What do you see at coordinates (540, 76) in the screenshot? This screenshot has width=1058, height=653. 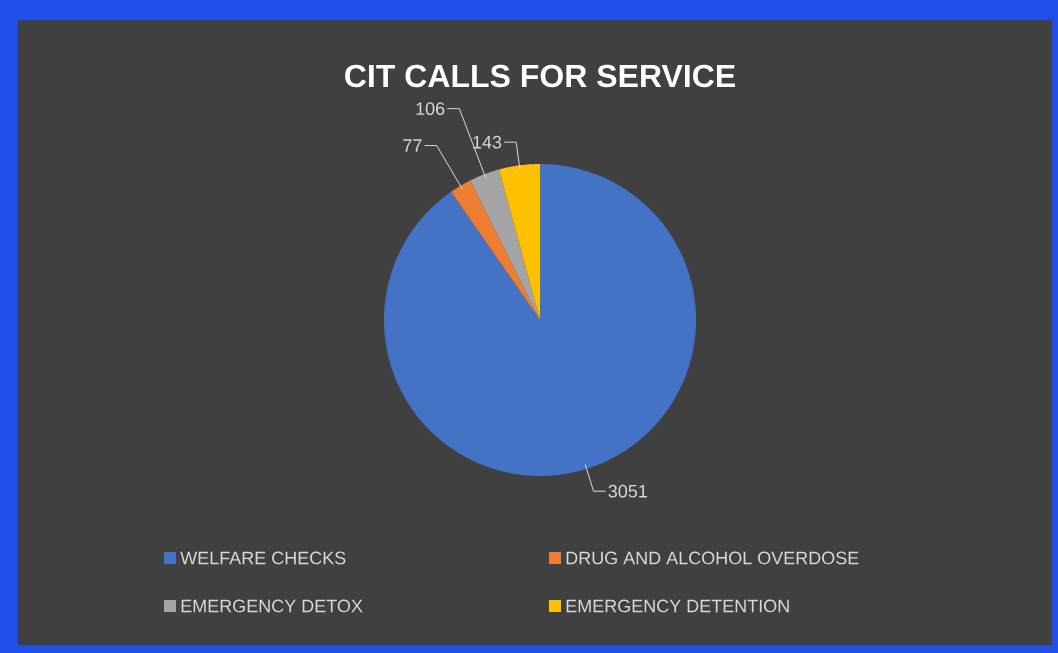 I see `chart-title: CIT CALLS FOR SERVICE` at bounding box center [540, 76].